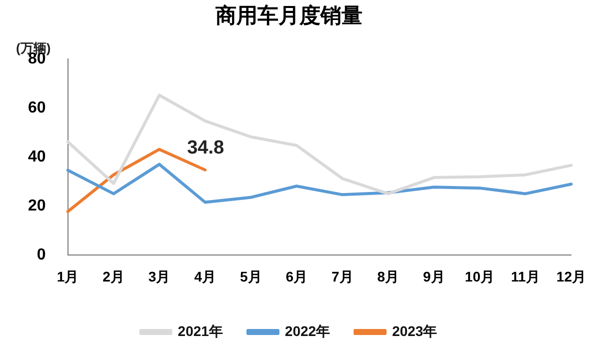  What do you see at coordinates (67, 276) in the screenshot?
I see `x-tick-label: 1月` at bounding box center [67, 276].